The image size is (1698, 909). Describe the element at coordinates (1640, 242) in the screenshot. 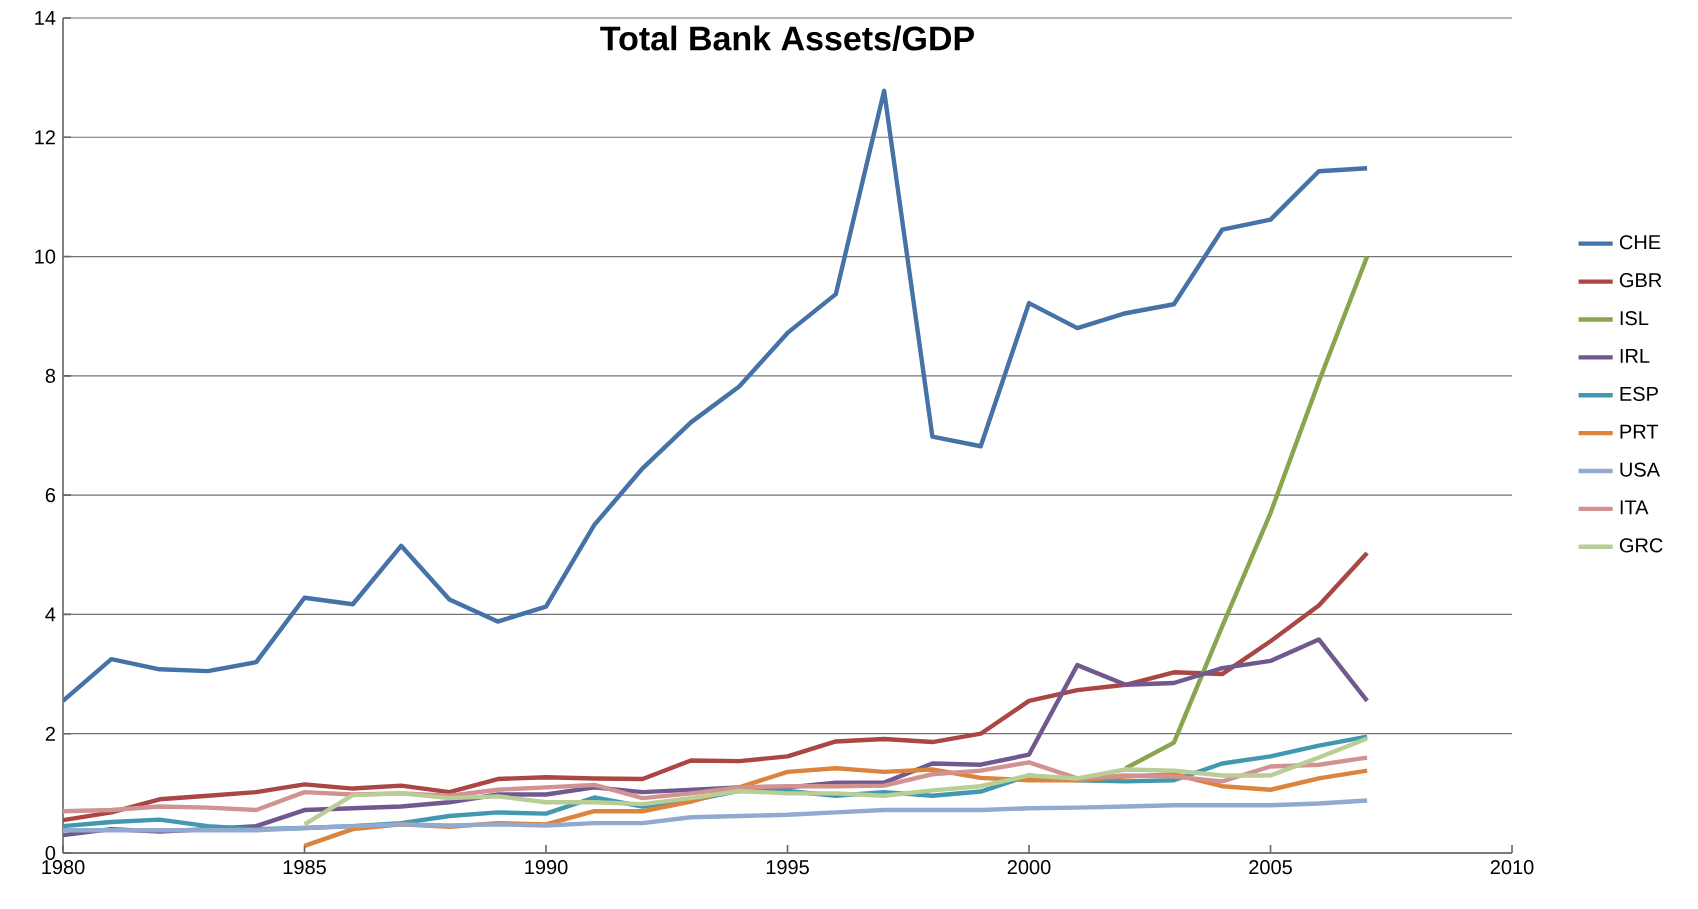

I see `legend-label: CHE` at that location.